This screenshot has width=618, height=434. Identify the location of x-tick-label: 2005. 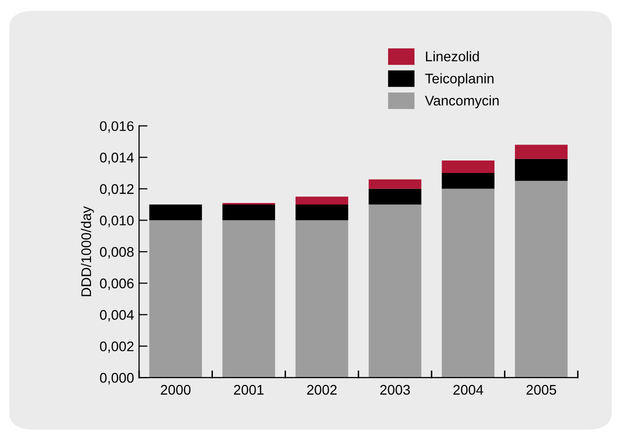
(541, 389).